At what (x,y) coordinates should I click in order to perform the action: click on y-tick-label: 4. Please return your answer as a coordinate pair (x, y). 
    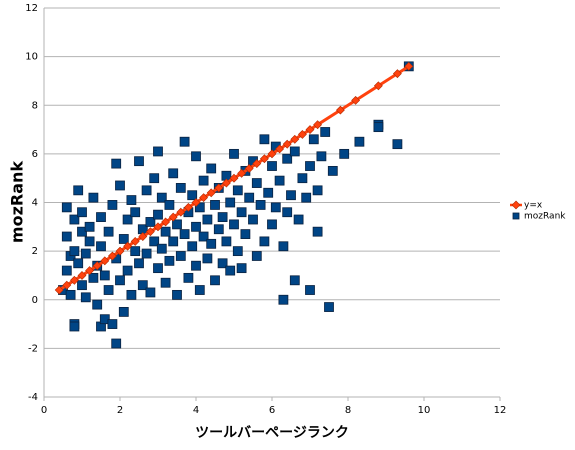
    Looking at the image, I should click on (35, 203).